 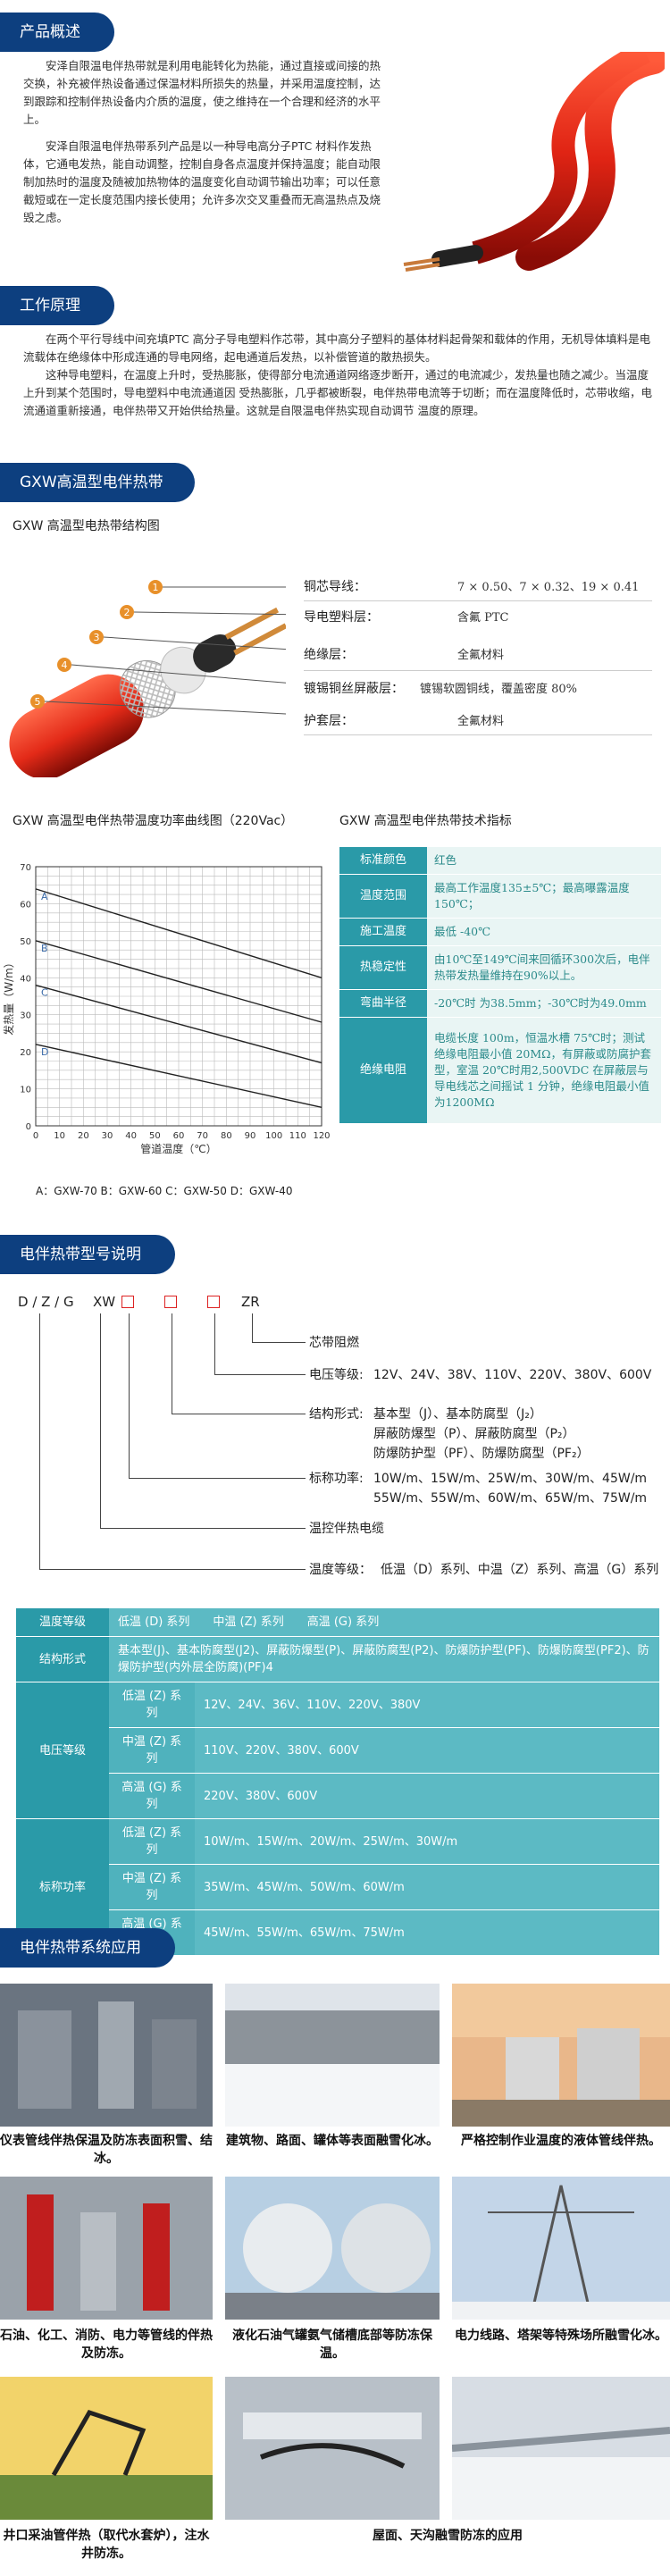 What do you see at coordinates (561, 2248) in the screenshot?
I see `app-photo-tower` at bounding box center [561, 2248].